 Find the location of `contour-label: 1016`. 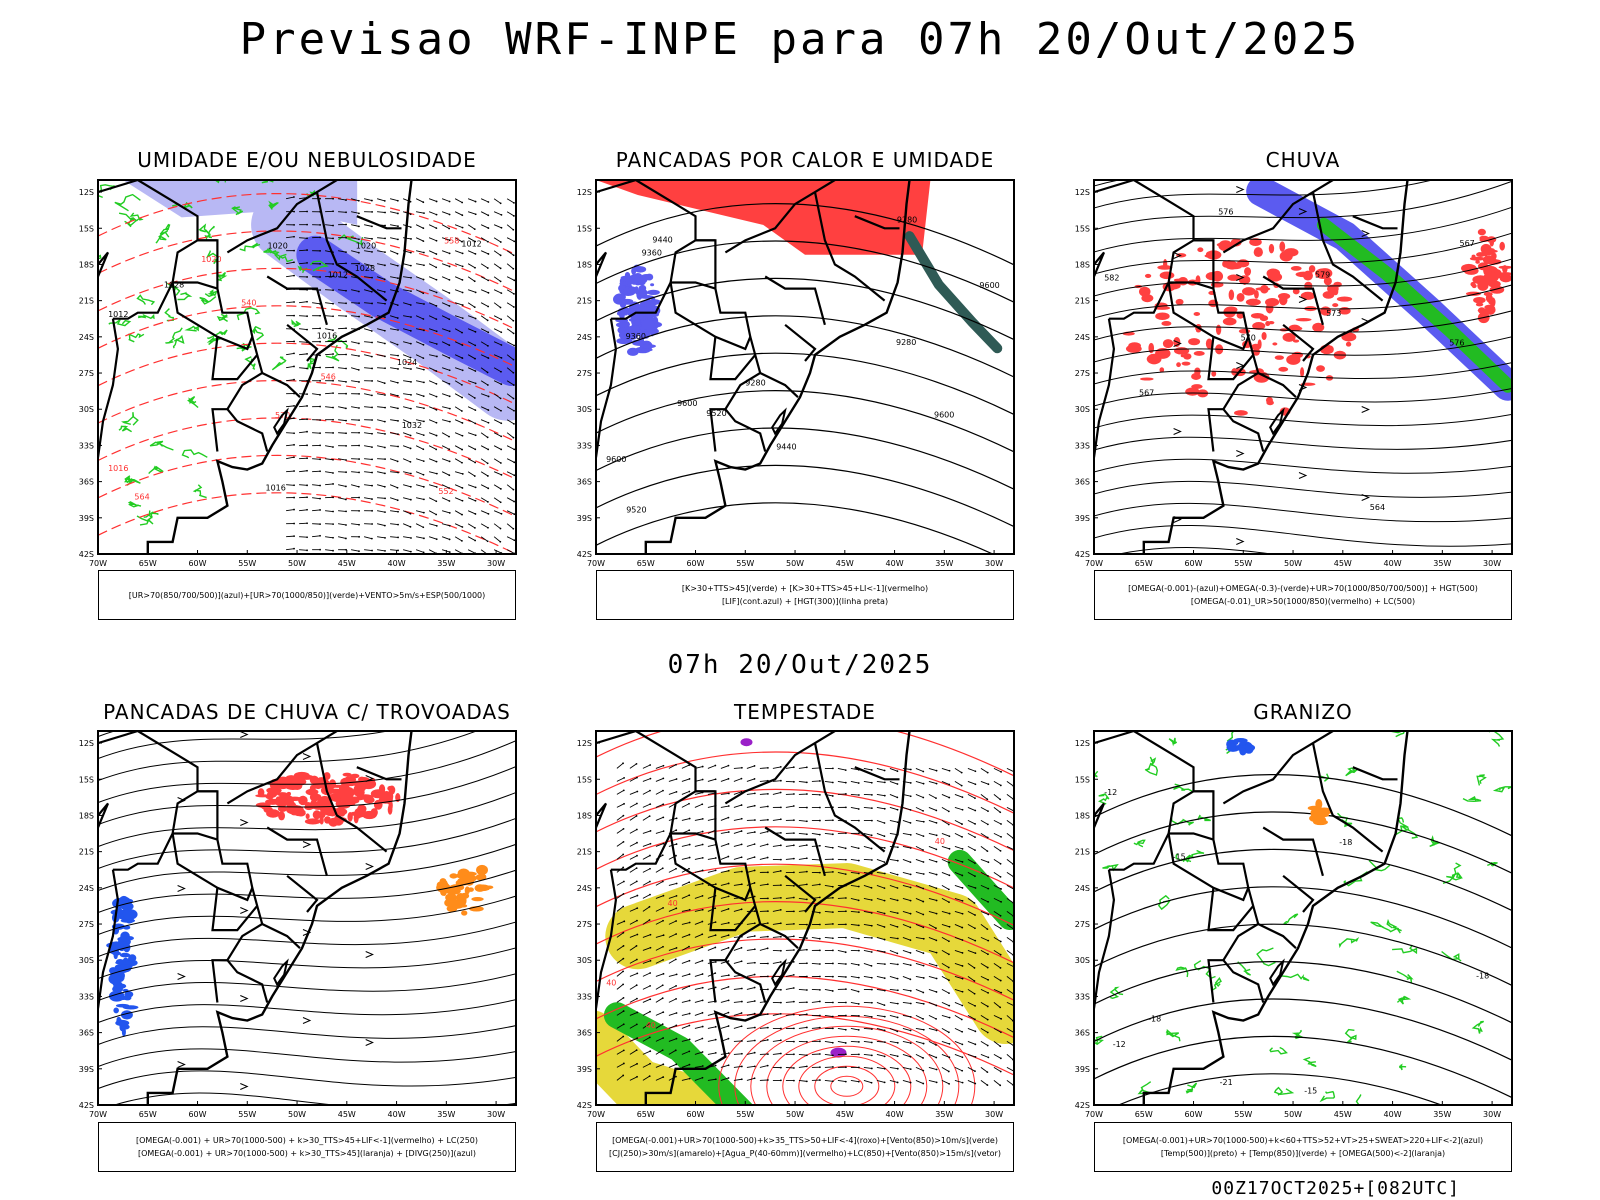

contour-label: 1016 is located at coordinates (327, 336).